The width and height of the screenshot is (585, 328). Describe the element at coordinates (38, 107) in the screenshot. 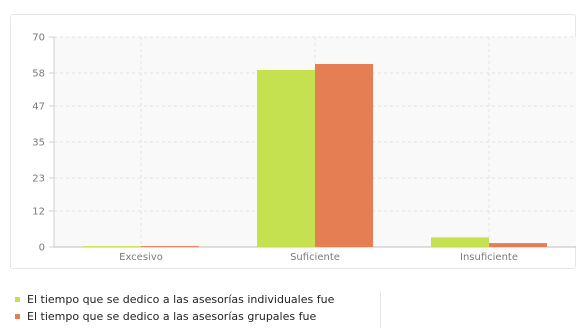

I see `y-tick-label: 47` at that location.